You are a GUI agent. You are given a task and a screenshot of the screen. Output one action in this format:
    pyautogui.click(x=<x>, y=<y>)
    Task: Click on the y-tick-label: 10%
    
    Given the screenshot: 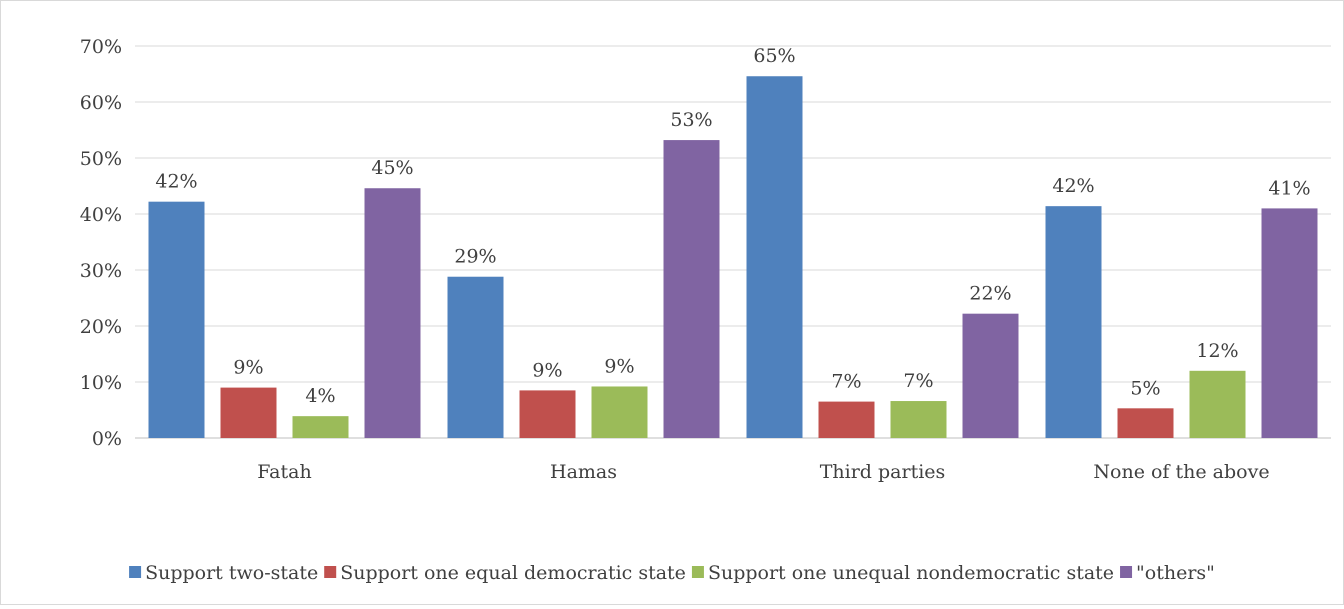 What is the action you would take?
    pyautogui.click(x=101, y=383)
    